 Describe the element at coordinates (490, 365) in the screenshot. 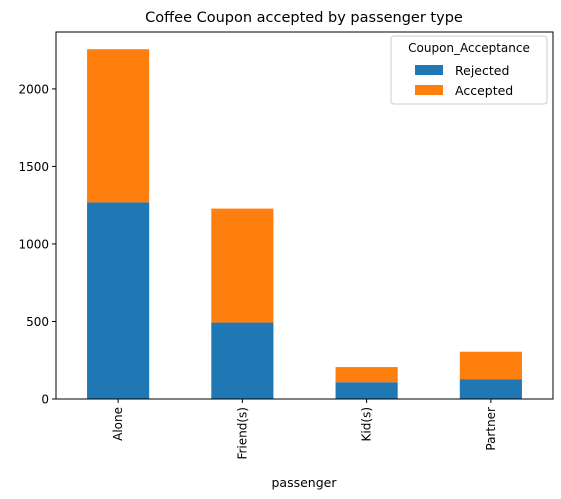

I see `bar-partner-accepted` at that location.